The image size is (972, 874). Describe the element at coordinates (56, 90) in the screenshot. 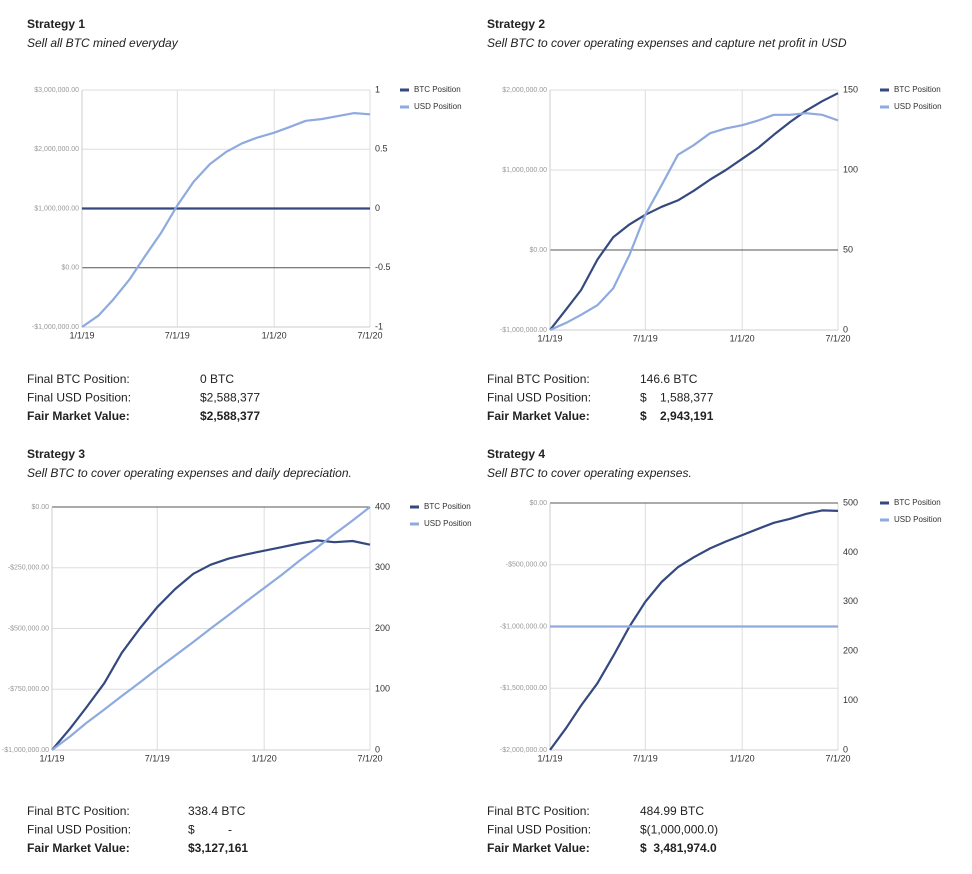

I see `y-tick-label: $3,000,000.00` at that location.